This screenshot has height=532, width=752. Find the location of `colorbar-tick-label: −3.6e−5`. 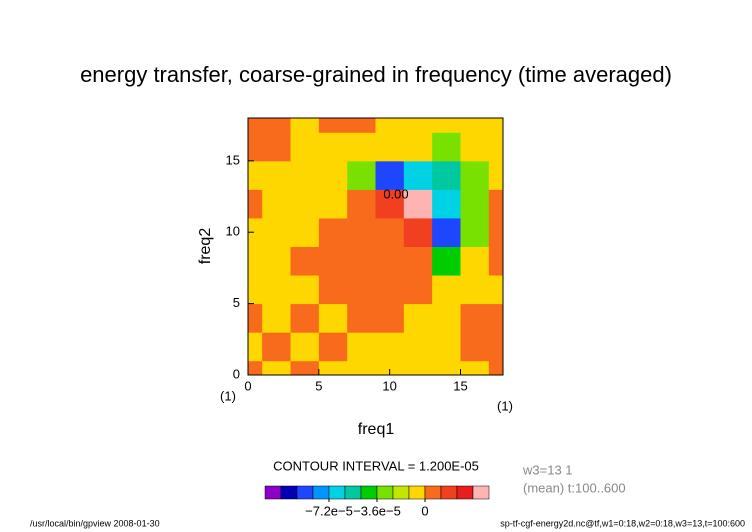

colorbar-tick-label: −3.6e−5 is located at coordinates (377, 510).